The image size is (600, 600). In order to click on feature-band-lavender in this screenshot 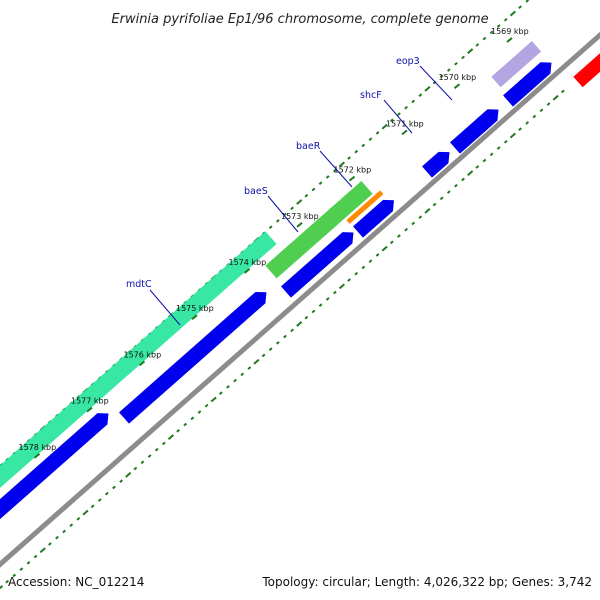, I will do `click(516, 64)`.